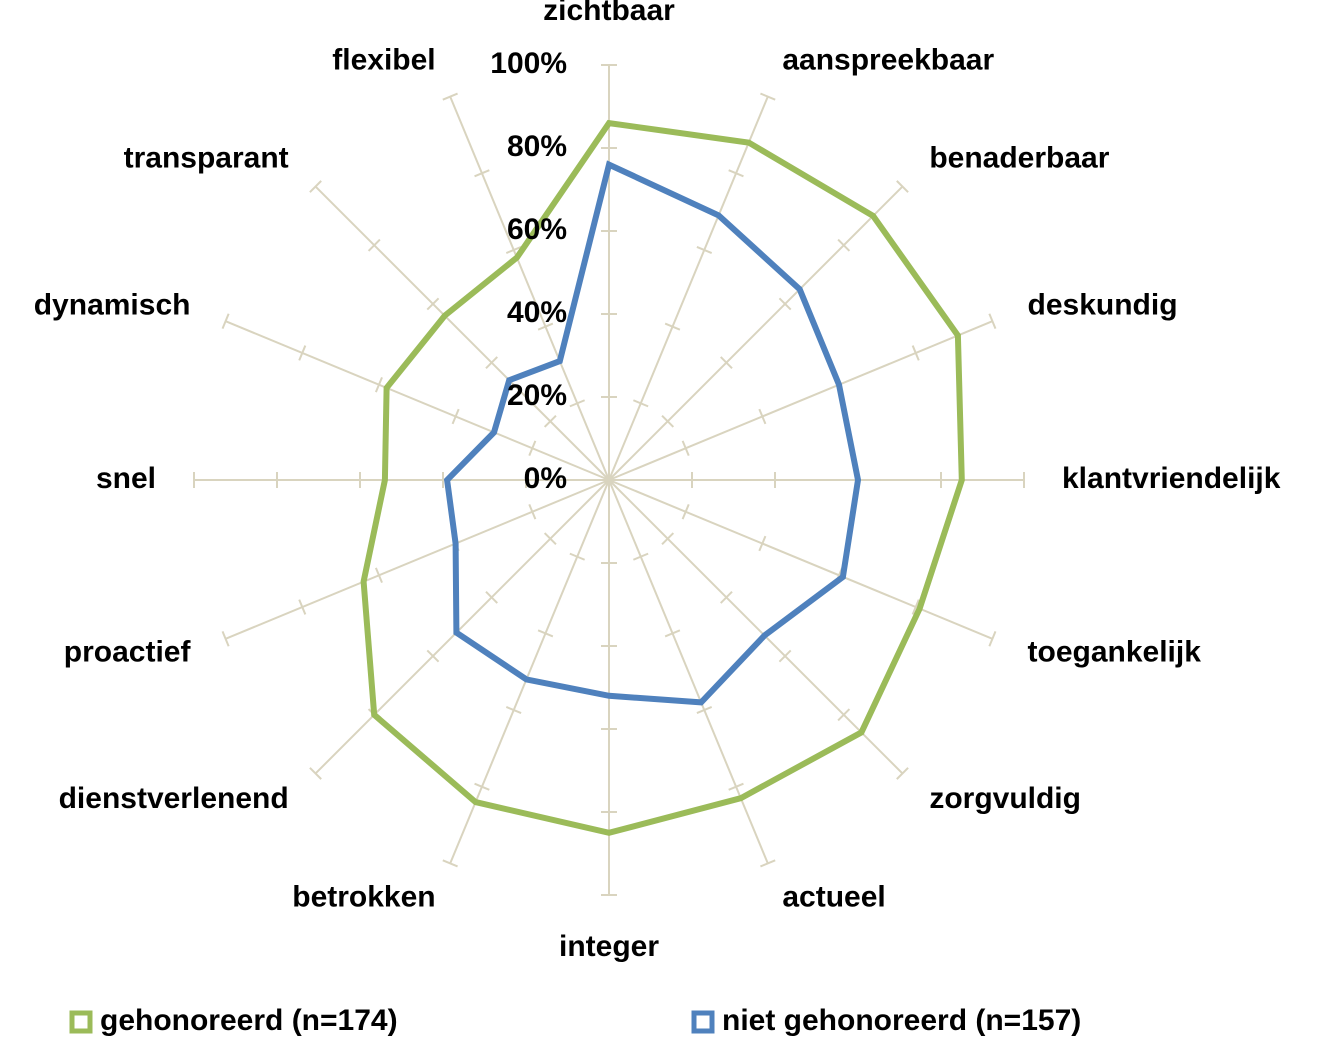 Image resolution: width=1324 pixels, height=1040 pixels. I want to click on category-label: klantvriendelijk, so click(1171, 478).